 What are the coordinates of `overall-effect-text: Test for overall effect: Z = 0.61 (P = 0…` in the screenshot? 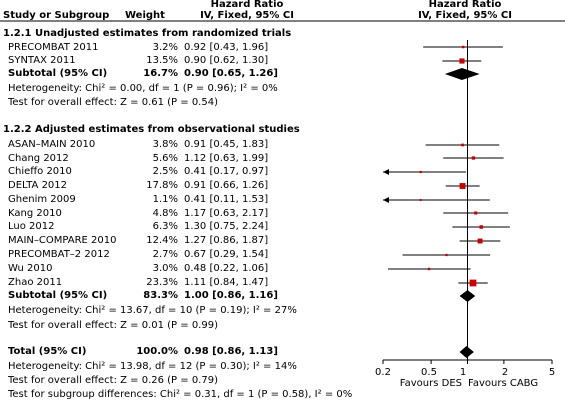 It's located at (113, 102).